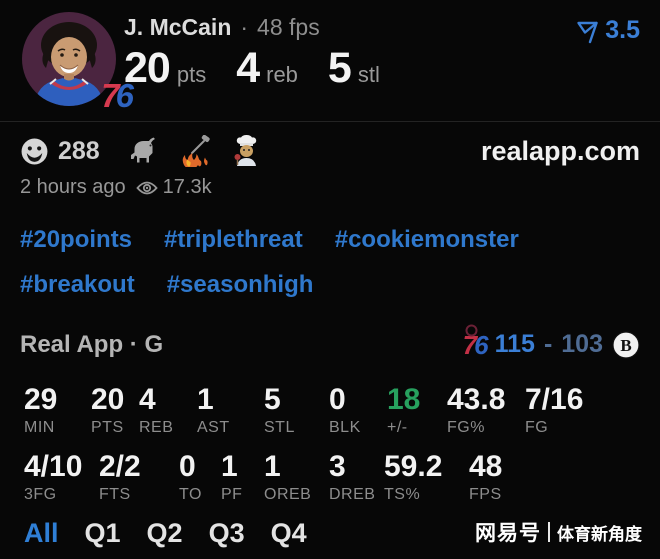 The image size is (660, 559). What do you see at coordinates (330, 341) in the screenshot?
I see `game-row: Real App · G 76 115 - 103 B` at bounding box center [330, 341].